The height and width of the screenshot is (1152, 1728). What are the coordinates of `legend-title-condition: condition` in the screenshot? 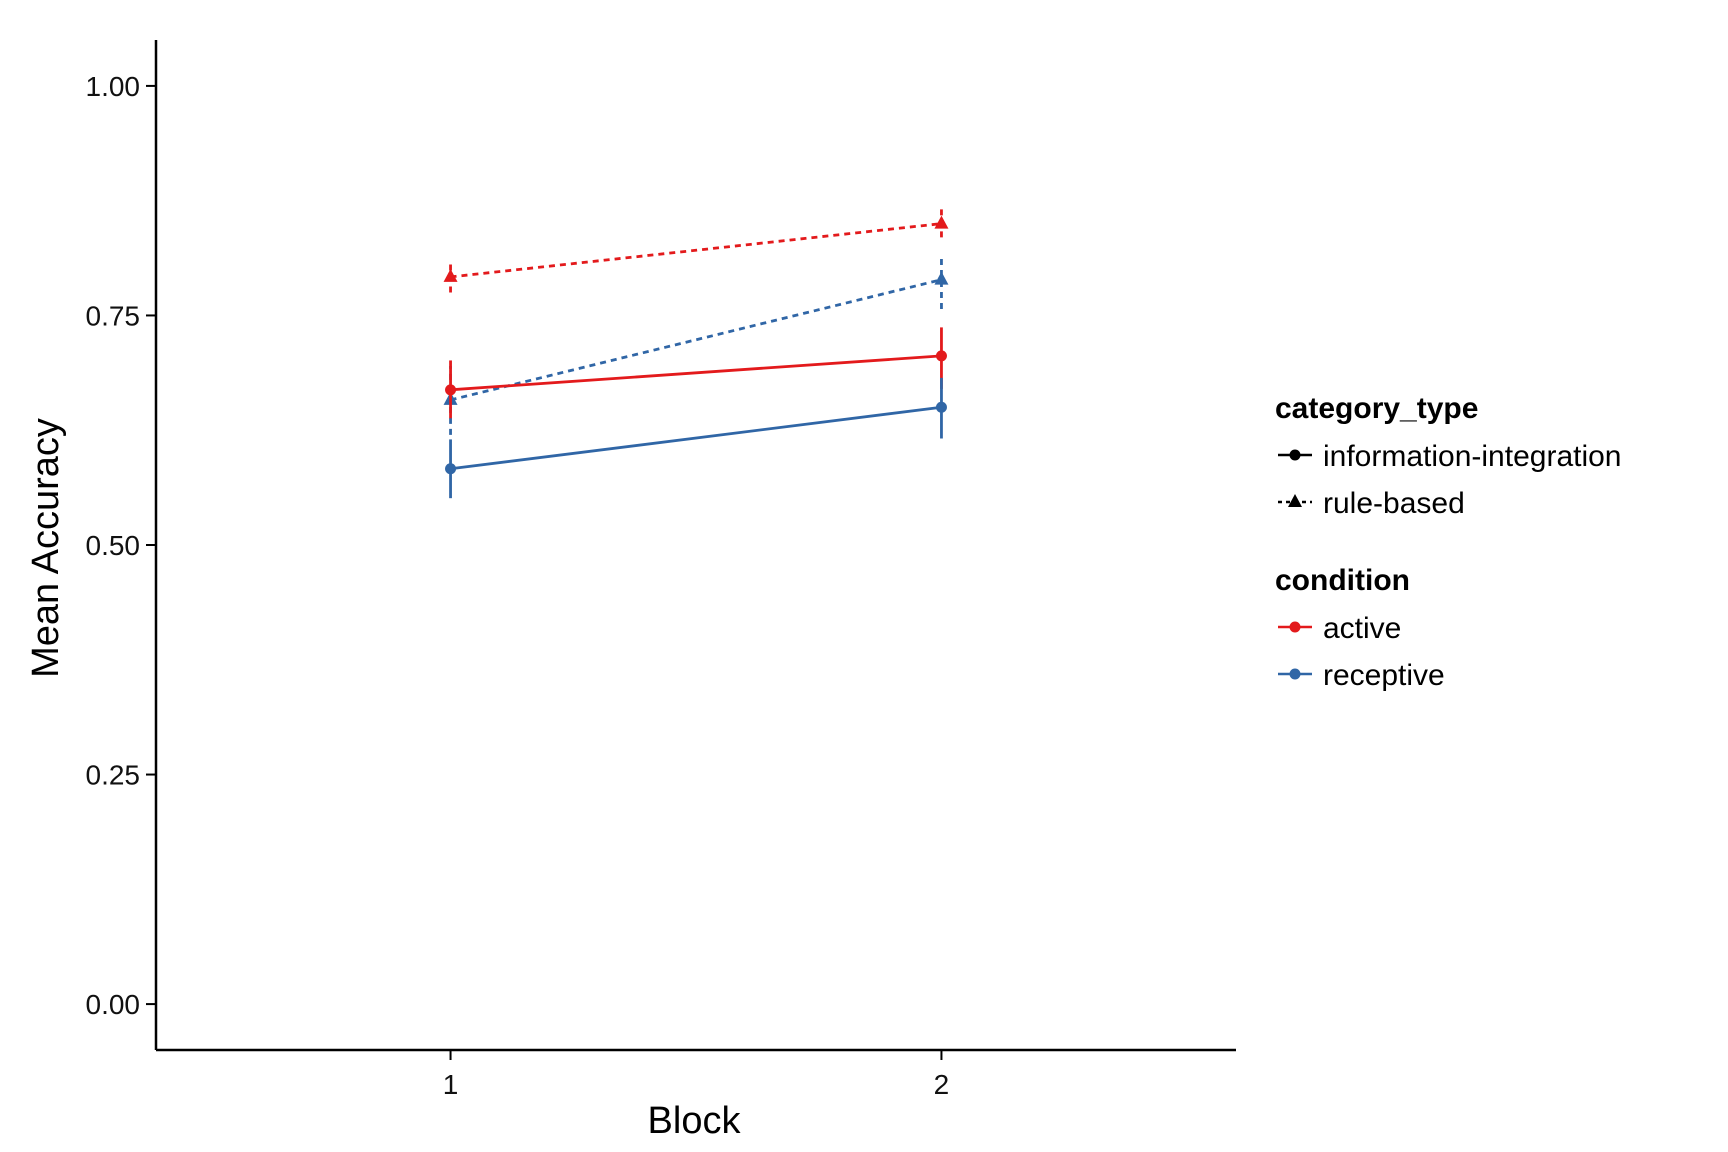 It's located at (1342, 580).